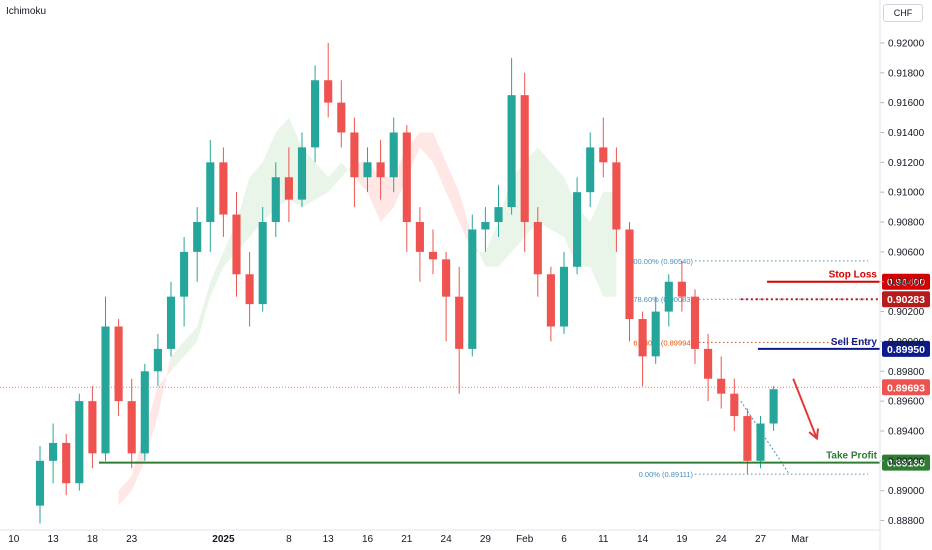 The height and width of the screenshot is (550, 932). I want to click on date-tick-label: 10, so click(14, 539).